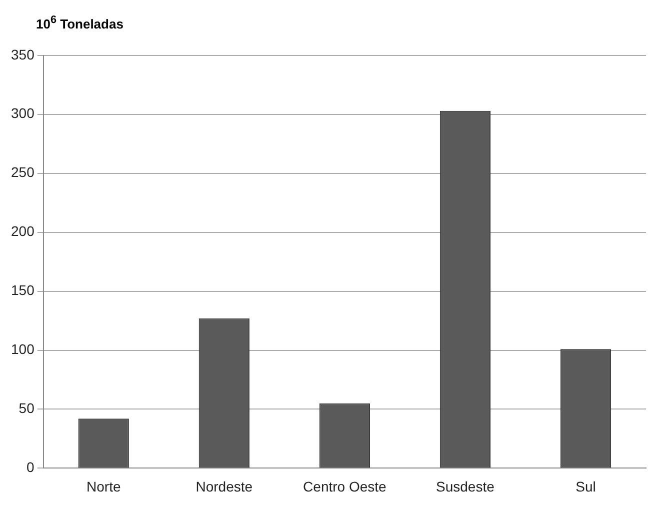 The image size is (662, 510). Describe the element at coordinates (465, 486) in the screenshot. I see `x-tick-label: Susdeste` at that location.